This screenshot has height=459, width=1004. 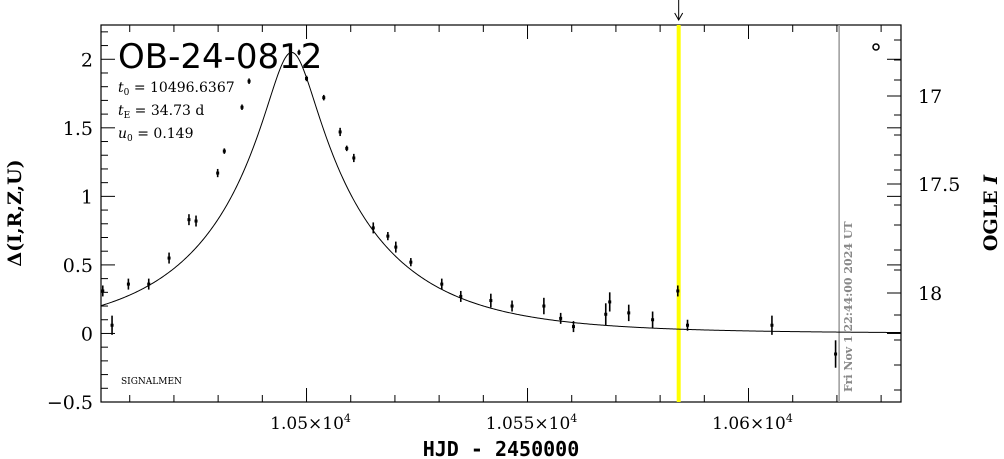 I want to click on x-tick-label: 1.06×10⁴, so click(x=752, y=423).